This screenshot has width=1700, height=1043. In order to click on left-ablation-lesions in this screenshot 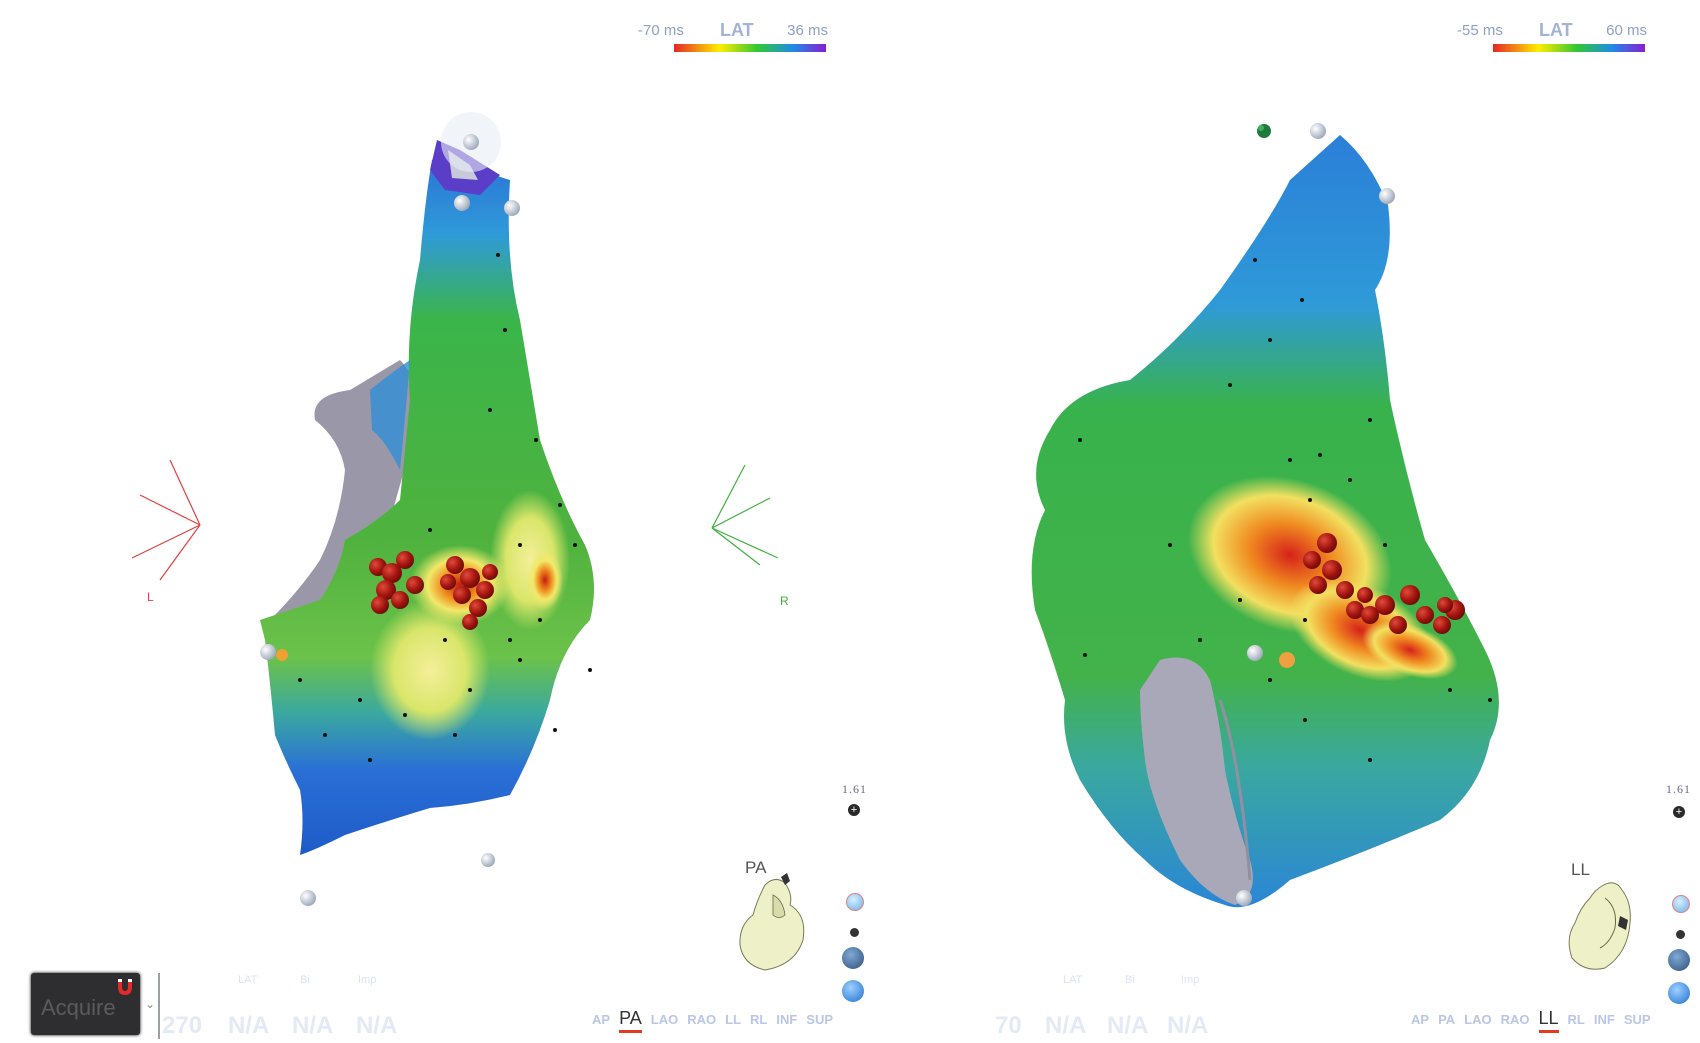, I will do `click(433, 590)`.